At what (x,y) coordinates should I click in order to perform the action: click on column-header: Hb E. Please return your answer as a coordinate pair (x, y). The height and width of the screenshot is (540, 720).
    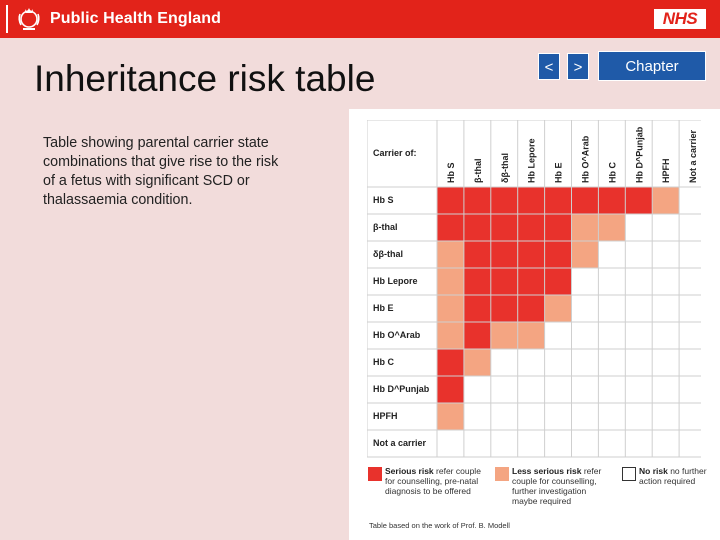
    Looking at the image, I should click on (559, 172).